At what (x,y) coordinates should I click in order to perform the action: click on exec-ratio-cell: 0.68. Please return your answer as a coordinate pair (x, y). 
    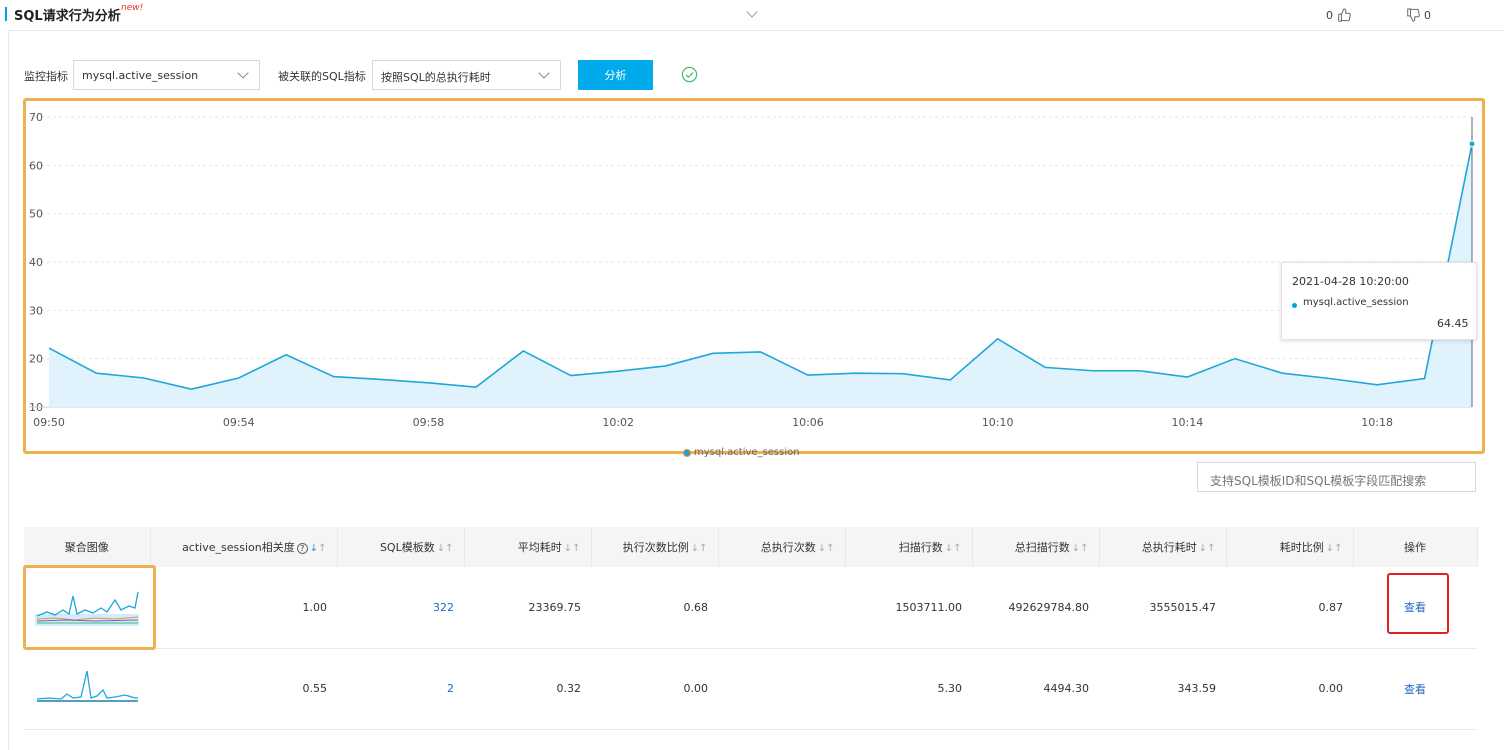
    Looking at the image, I should click on (654, 608).